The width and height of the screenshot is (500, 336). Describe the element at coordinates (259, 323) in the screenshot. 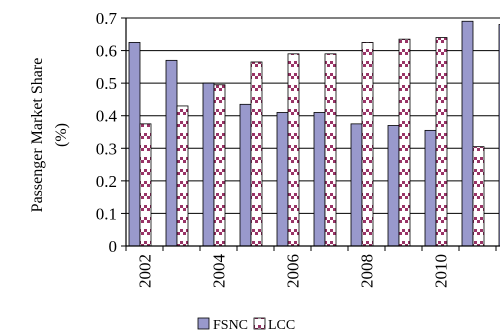

I see `legend-swatch-lcc` at that location.